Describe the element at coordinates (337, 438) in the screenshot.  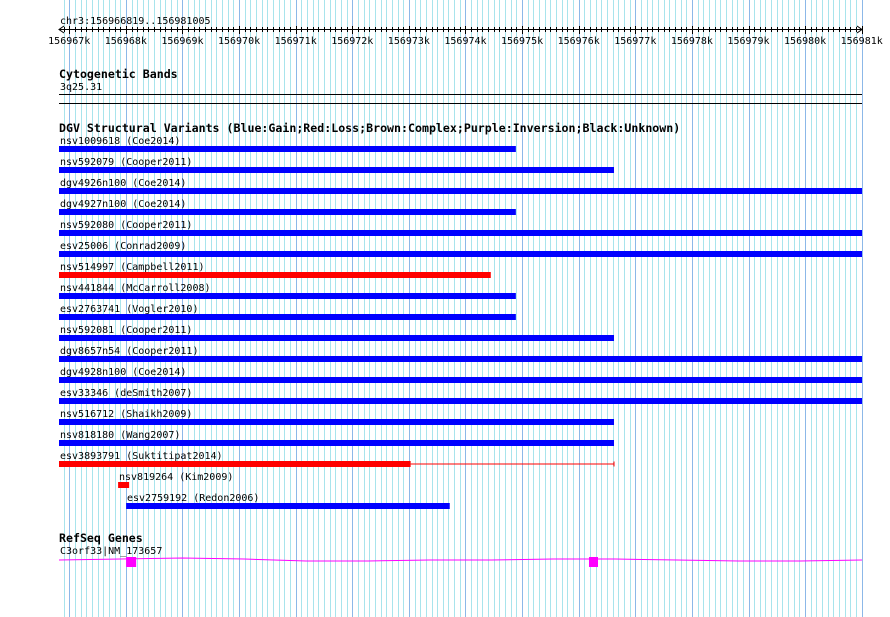
I see `sv-feature: nsv818180 (Wang2007)` at that location.